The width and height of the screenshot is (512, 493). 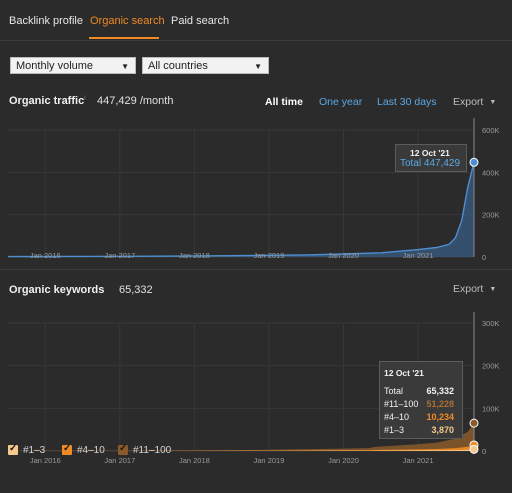 I want to click on traffic-tooltip-total: Total 447,429, so click(x=430, y=163).